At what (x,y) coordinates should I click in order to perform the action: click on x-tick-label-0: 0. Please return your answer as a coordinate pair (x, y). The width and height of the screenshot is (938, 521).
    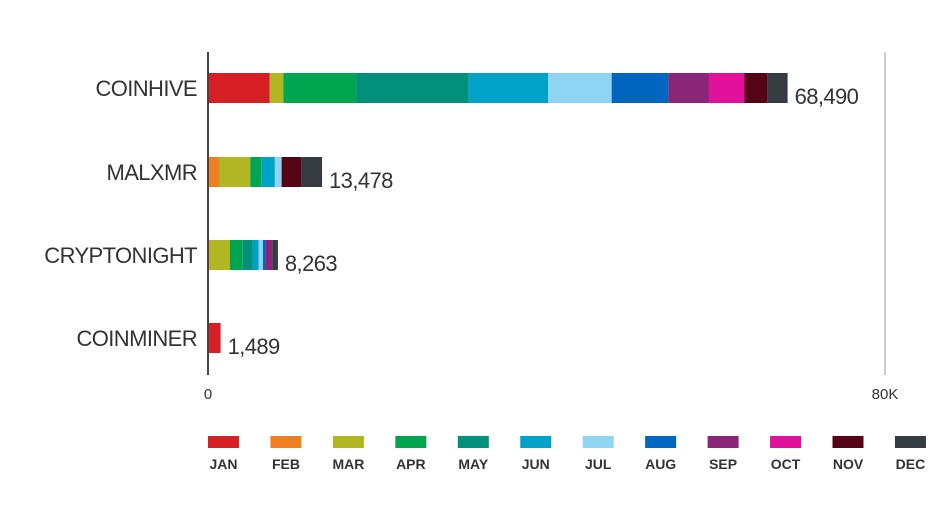
    Looking at the image, I should click on (208, 394).